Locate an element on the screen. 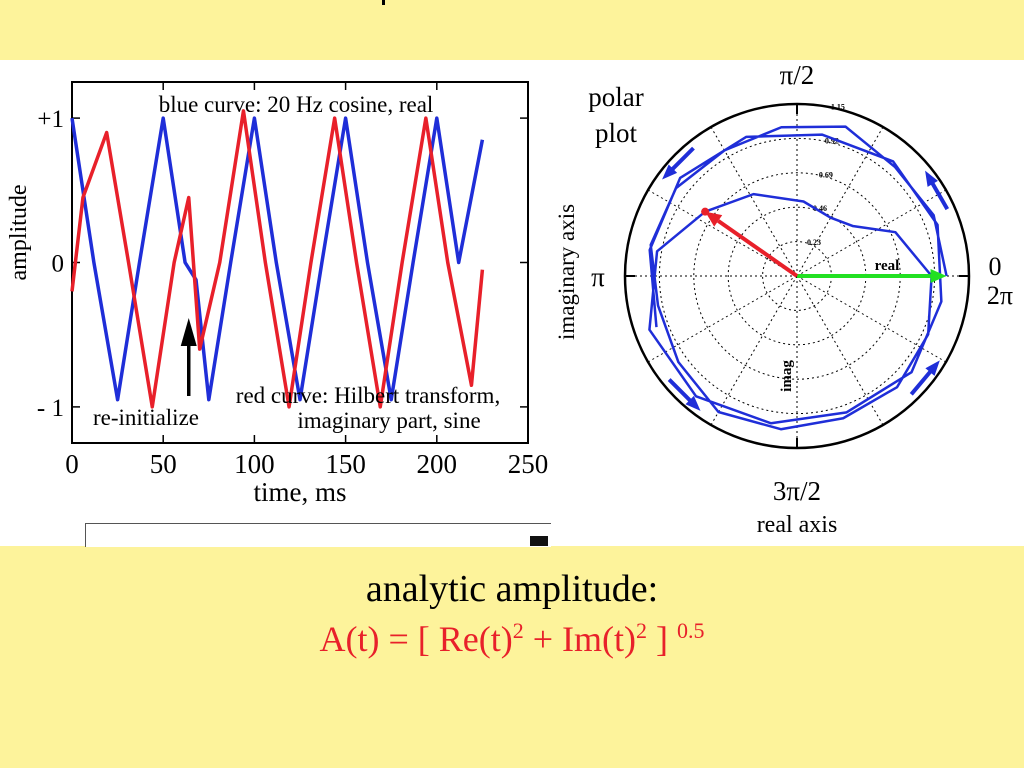 This screenshot has height=768, width=1024. radial-tick-label: 0.92 is located at coordinates (832, 140).